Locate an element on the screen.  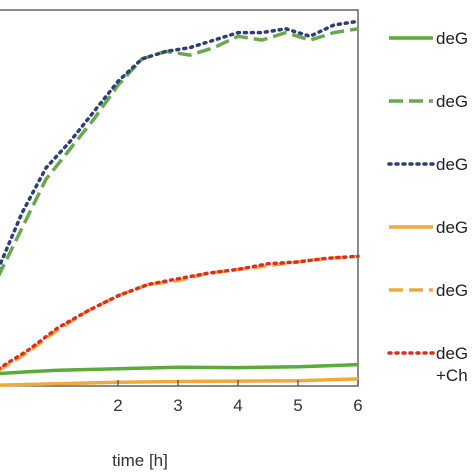
legend-label-5: deG is located at coordinates (452, 290).